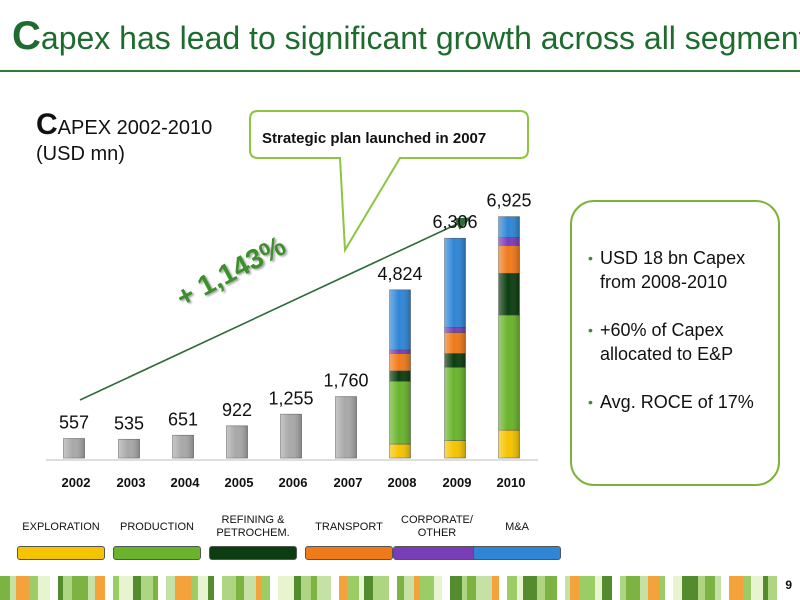  I want to click on value-label-2007: 1,760, so click(345, 381).